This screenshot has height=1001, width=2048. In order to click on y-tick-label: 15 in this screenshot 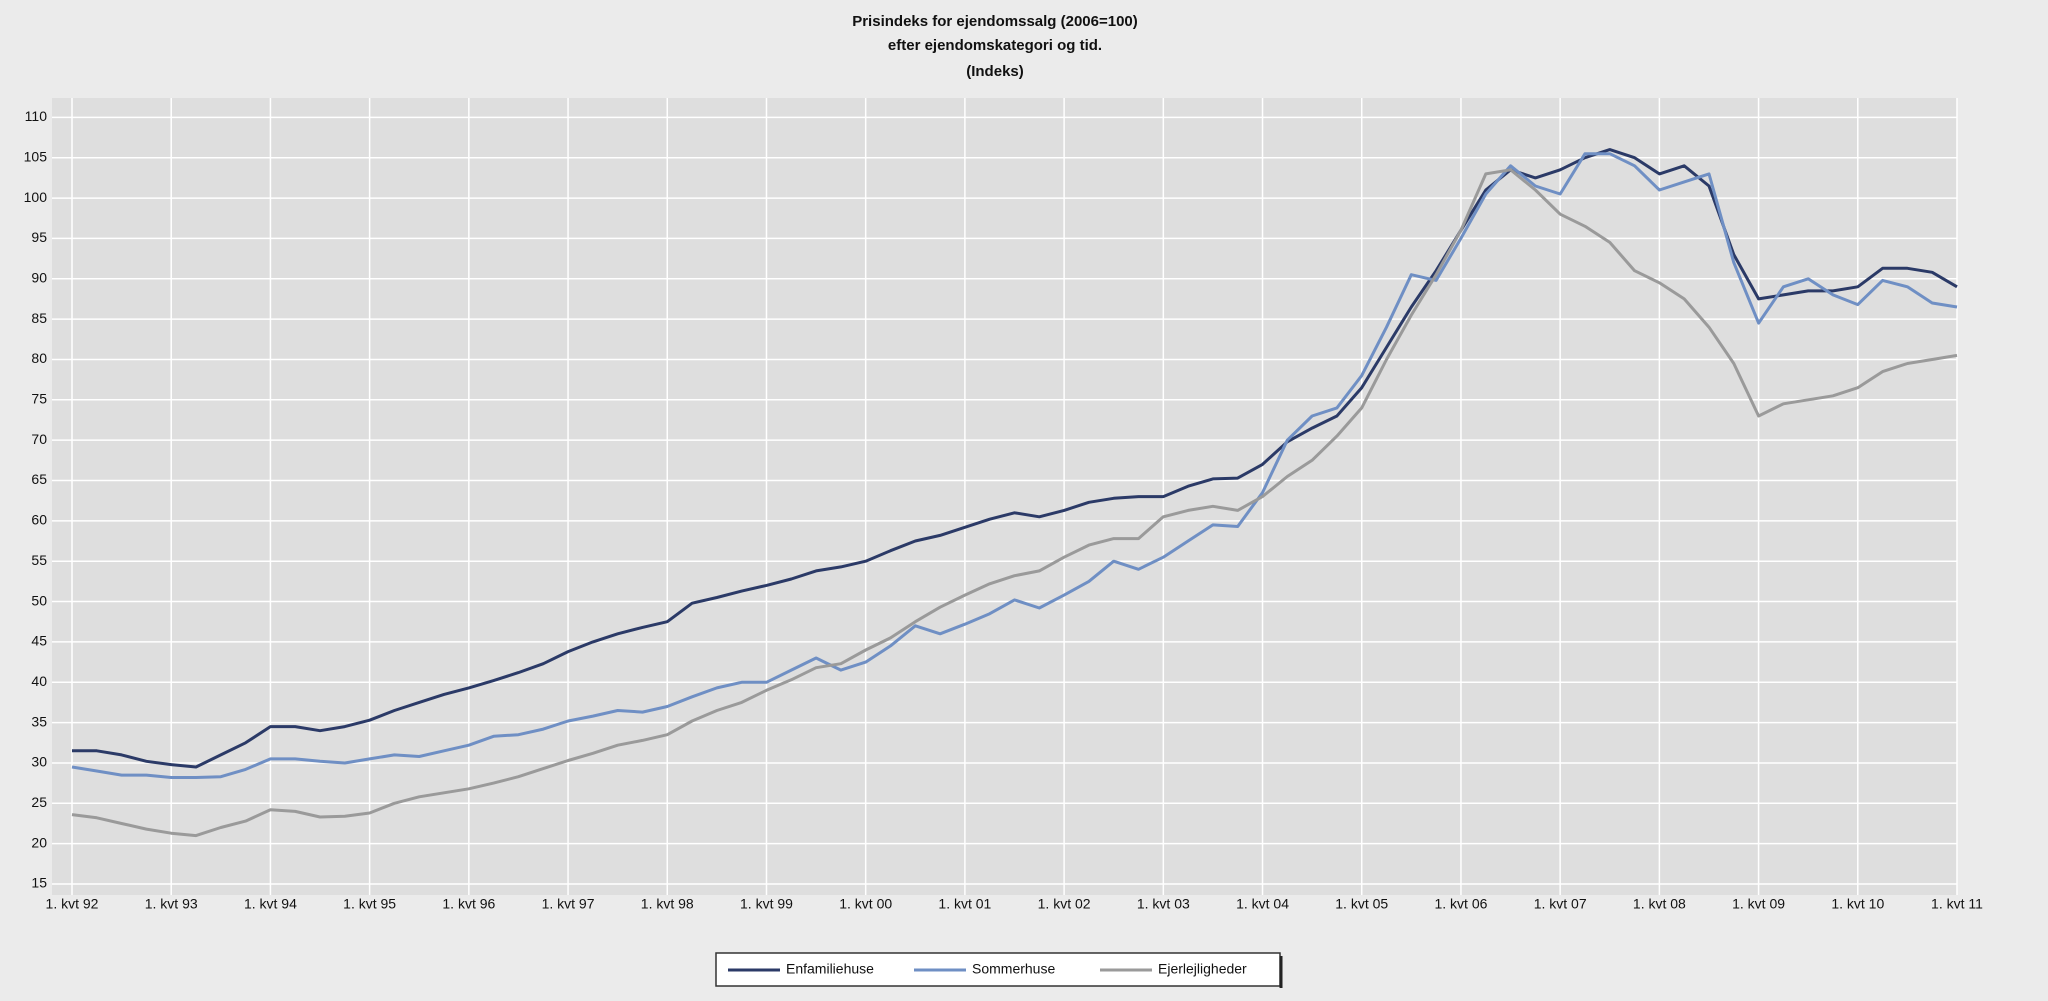, I will do `click(39, 883)`.